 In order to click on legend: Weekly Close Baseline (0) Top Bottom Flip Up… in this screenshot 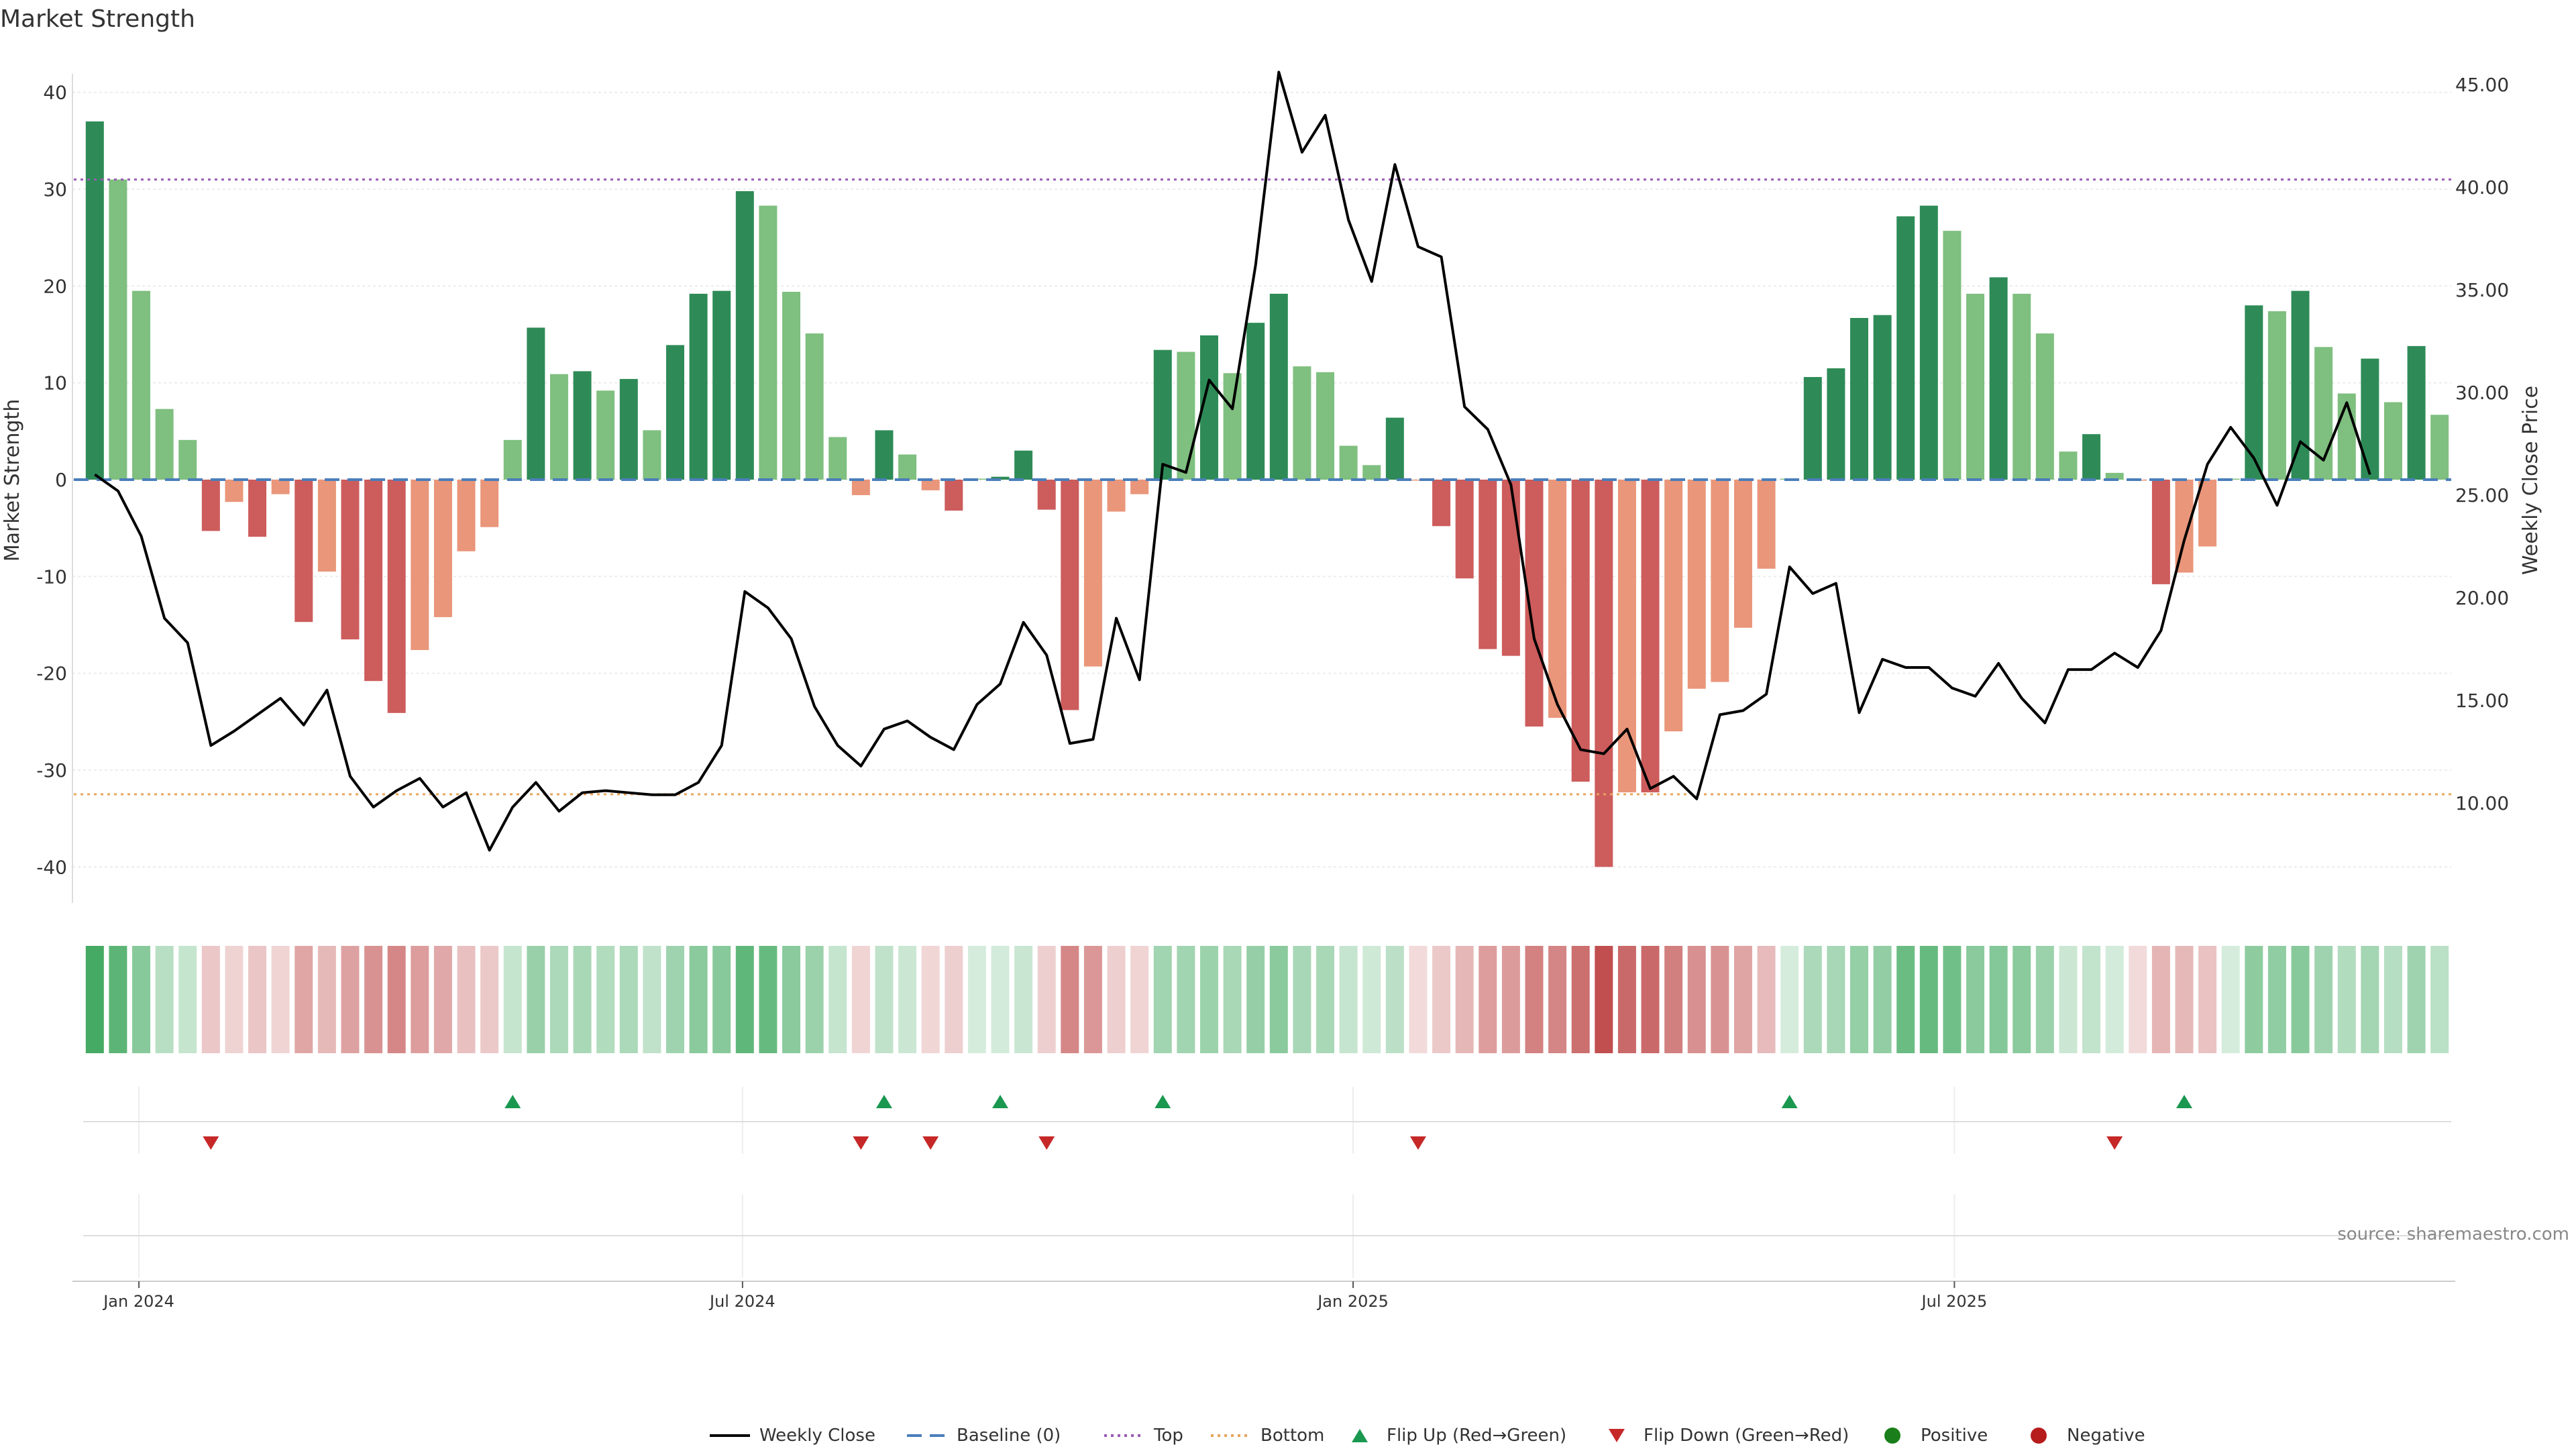, I will do `click(1427, 1436)`.